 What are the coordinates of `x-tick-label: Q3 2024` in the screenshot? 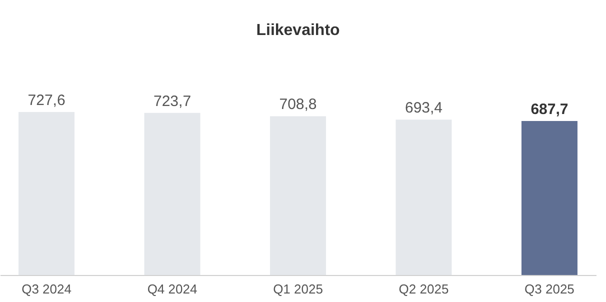 It's located at (47, 289).